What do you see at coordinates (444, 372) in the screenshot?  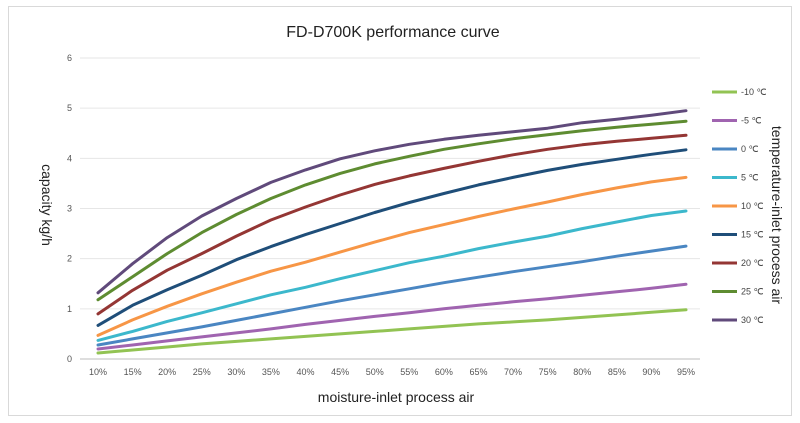 I see `x-tick-label: 60%` at bounding box center [444, 372].